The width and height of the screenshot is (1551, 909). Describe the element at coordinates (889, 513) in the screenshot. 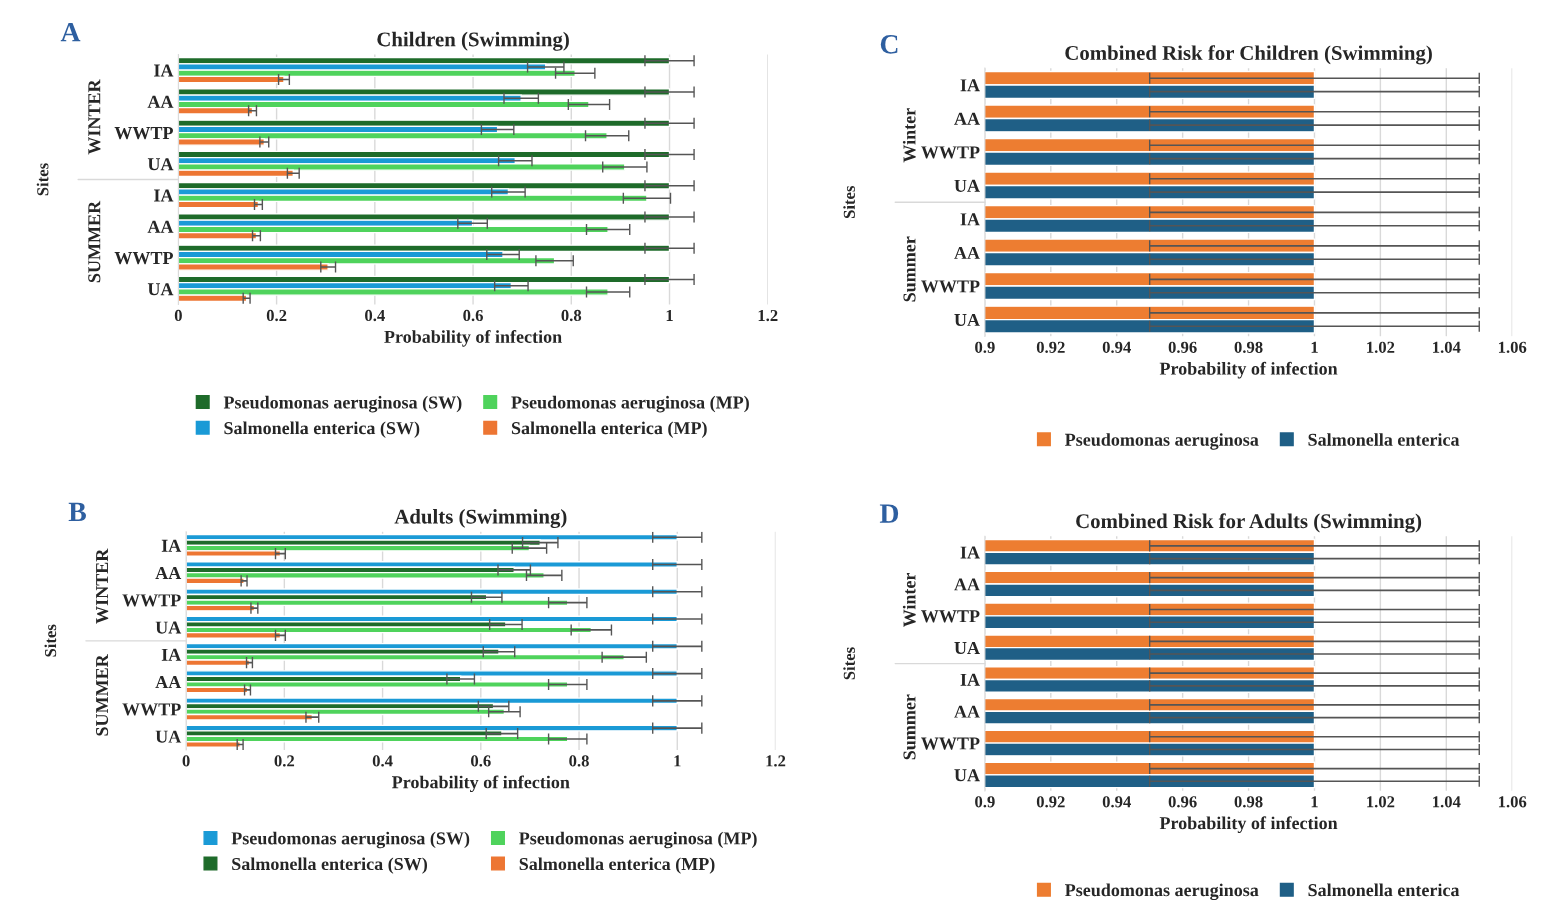

I see `text: D` at that location.